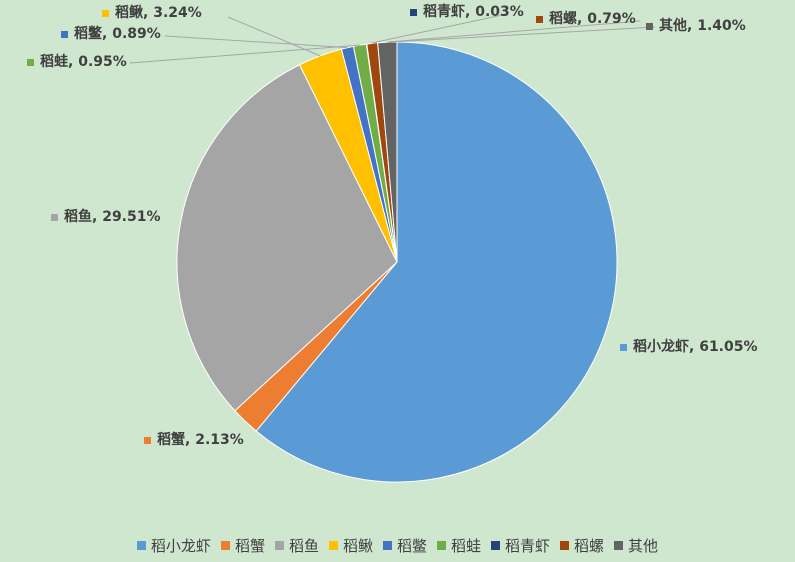 The width and height of the screenshot is (795, 562). I want to click on legend-label: 稻鳅, so click(357, 546).